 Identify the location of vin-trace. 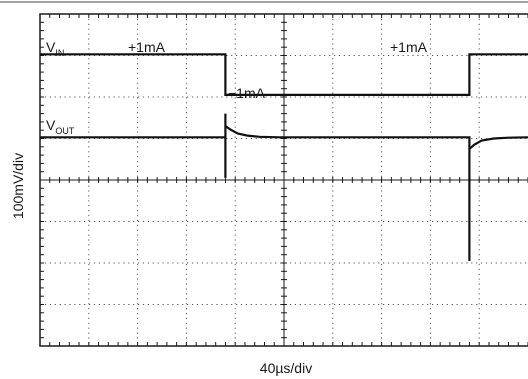
(284, 75).